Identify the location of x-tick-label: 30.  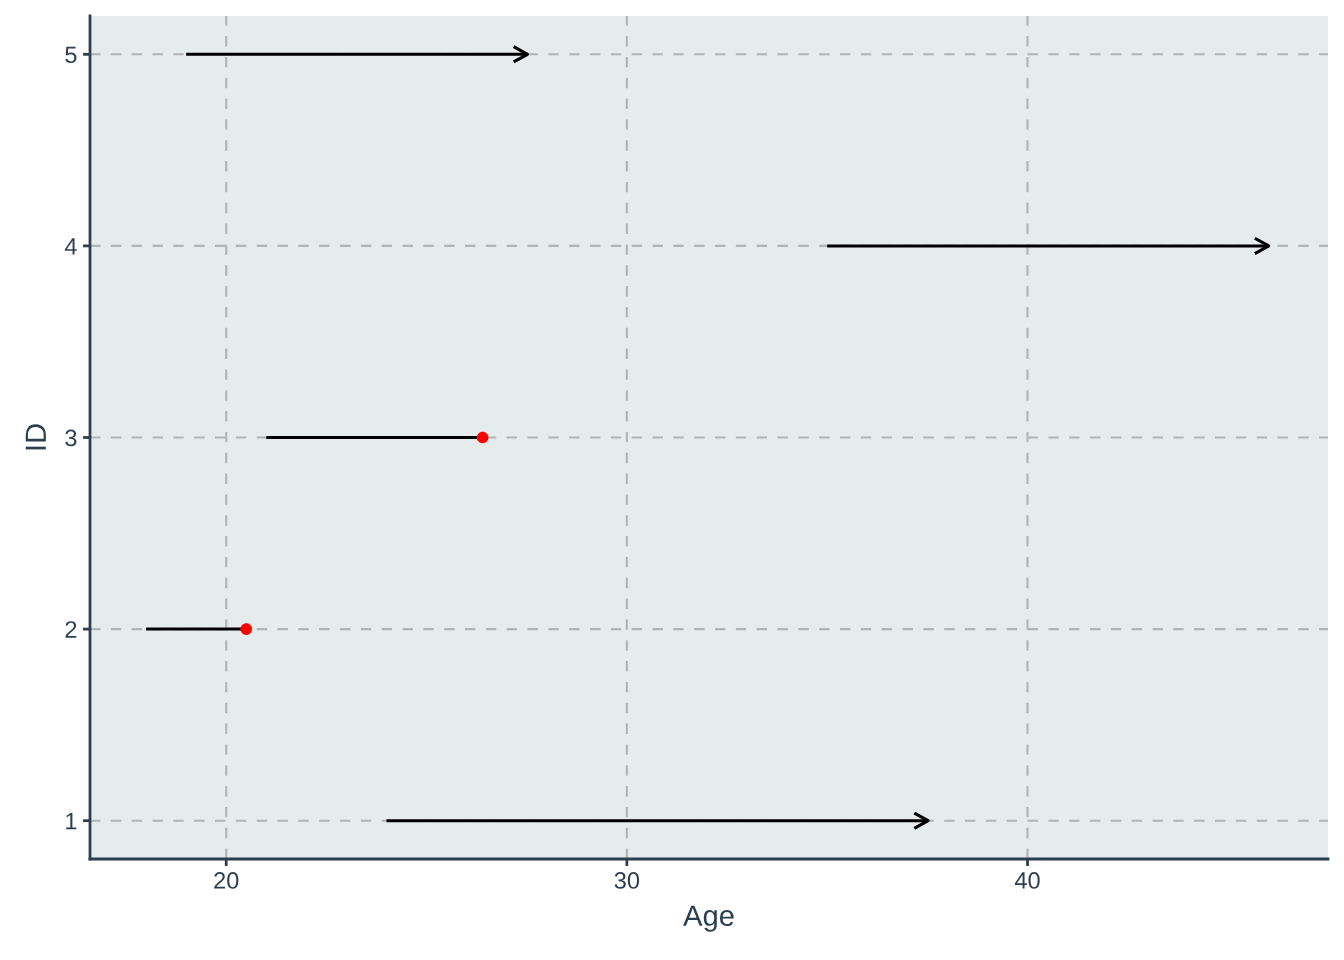
(627, 880).